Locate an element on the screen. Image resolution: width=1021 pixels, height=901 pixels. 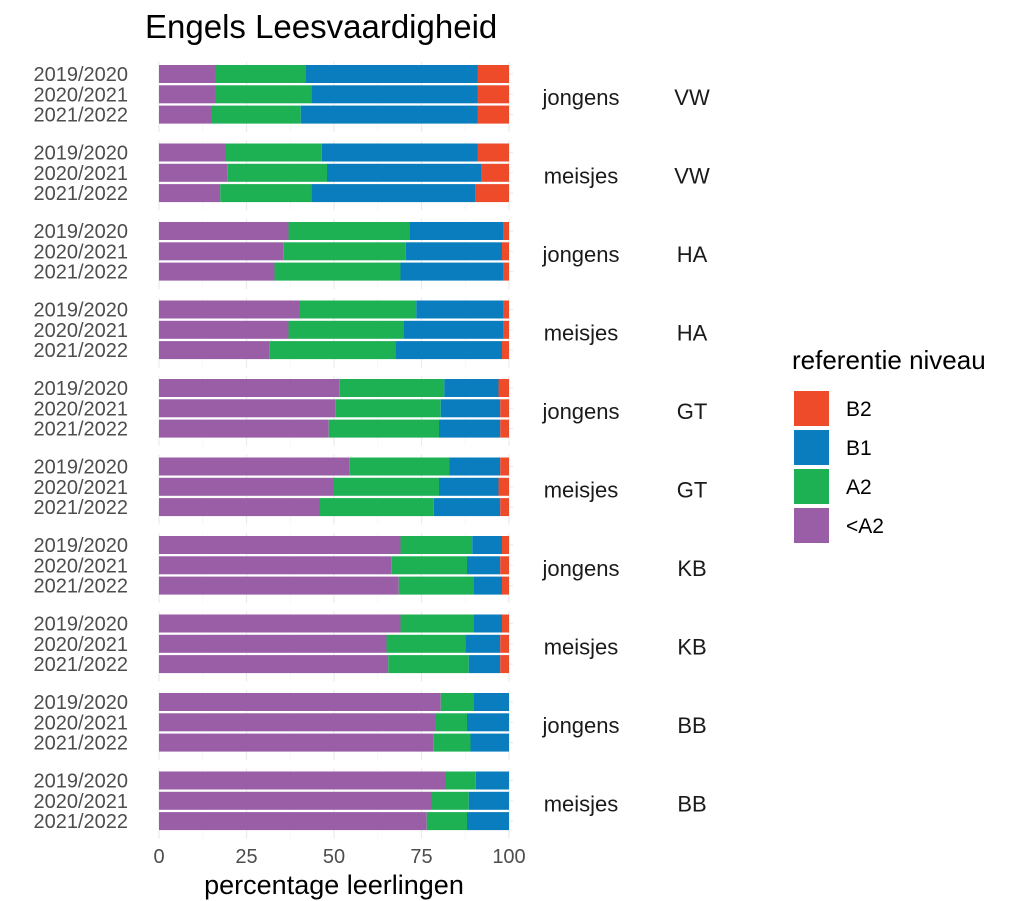
legend-label: <A2 is located at coordinates (865, 526).